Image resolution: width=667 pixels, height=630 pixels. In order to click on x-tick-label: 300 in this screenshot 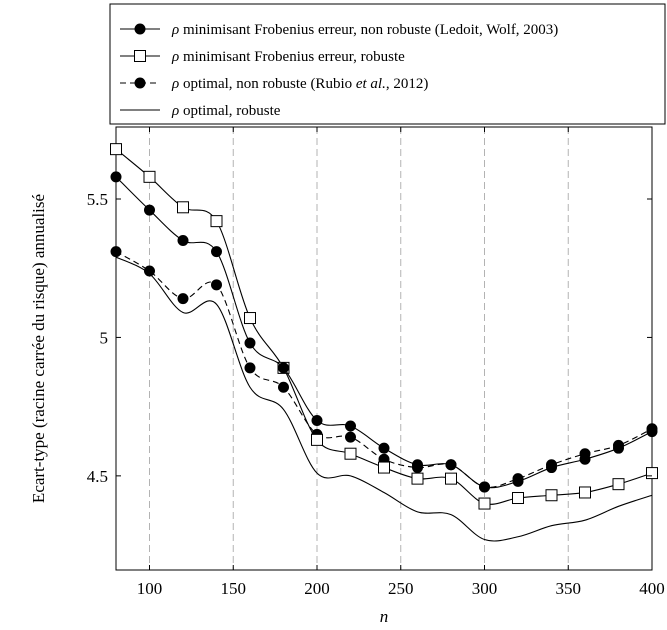, I will do `click(485, 588)`.